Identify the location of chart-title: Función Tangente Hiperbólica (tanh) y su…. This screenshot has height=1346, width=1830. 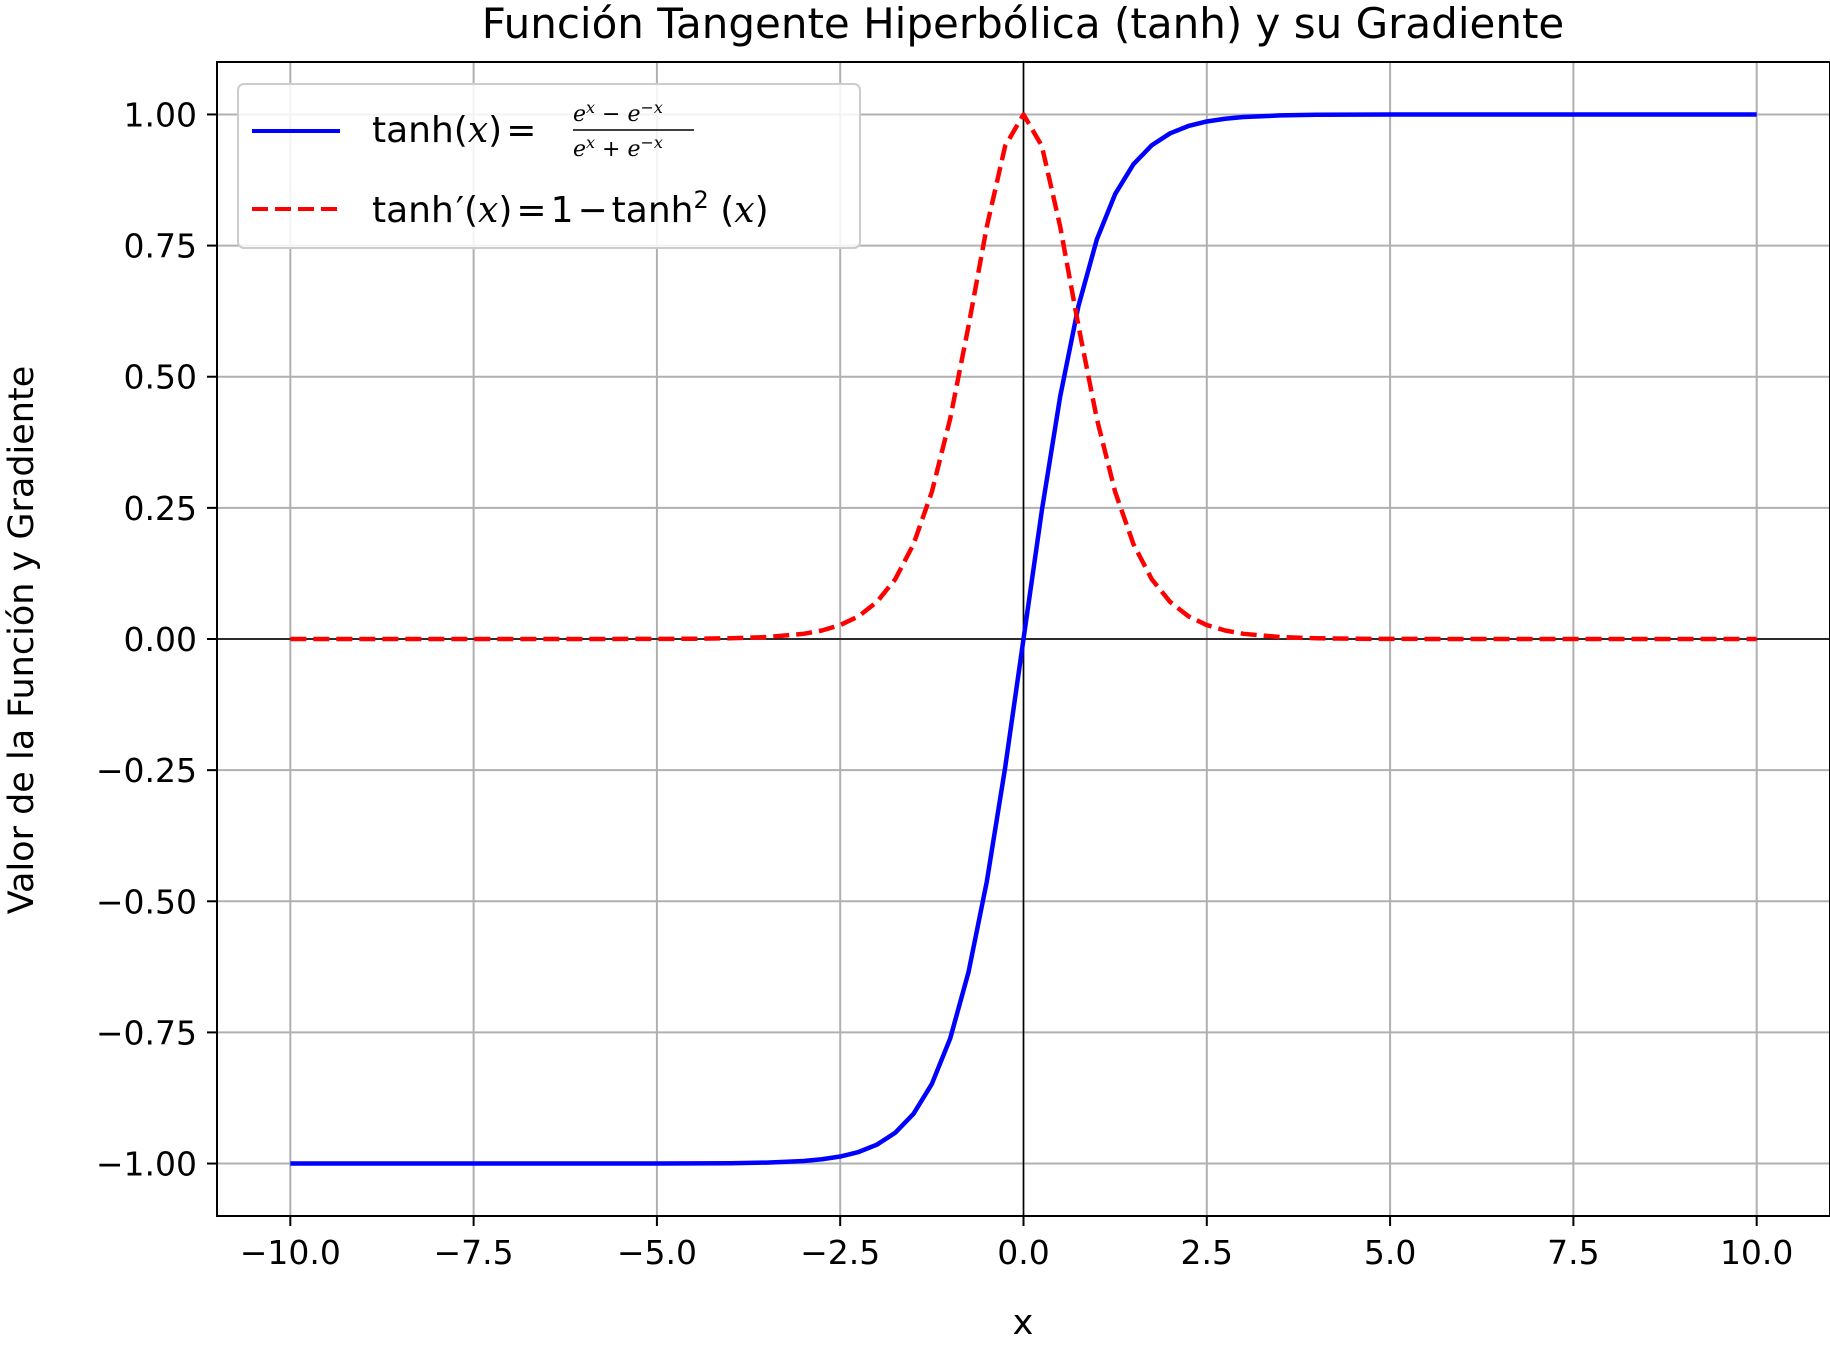
(1023, 24).